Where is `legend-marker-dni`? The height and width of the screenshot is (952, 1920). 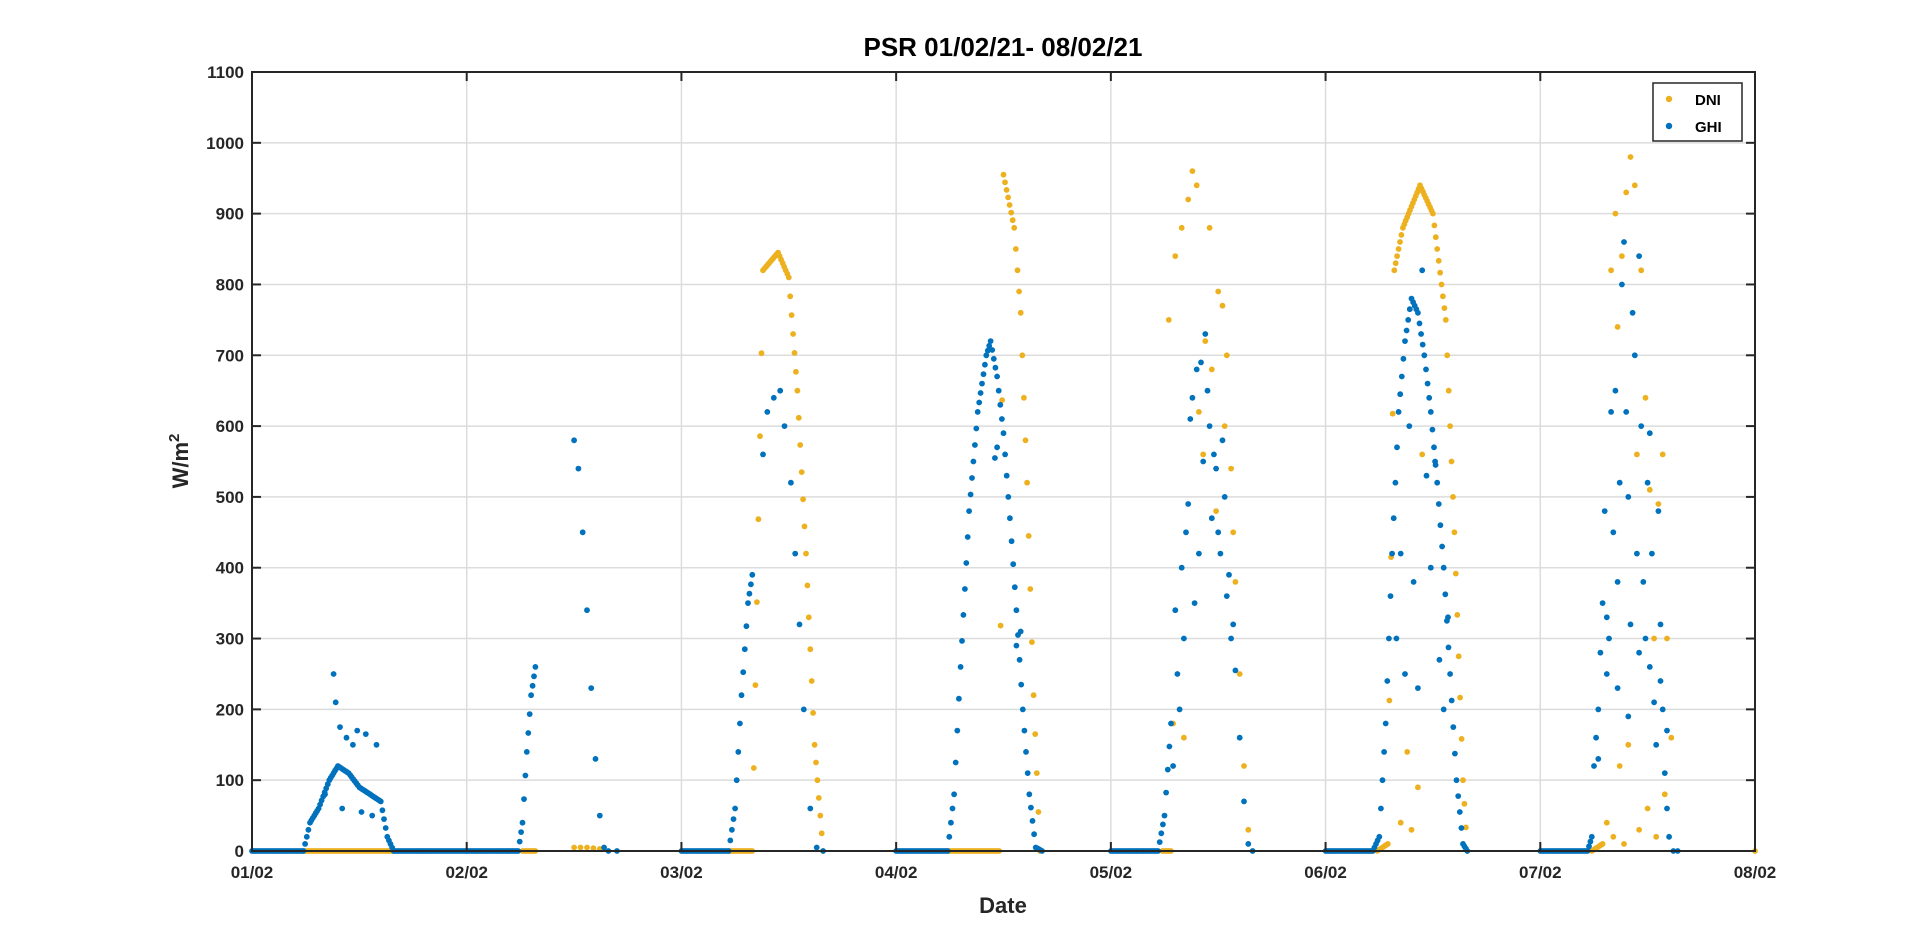
legend-marker-dni is located at coordinates (1669, 99).